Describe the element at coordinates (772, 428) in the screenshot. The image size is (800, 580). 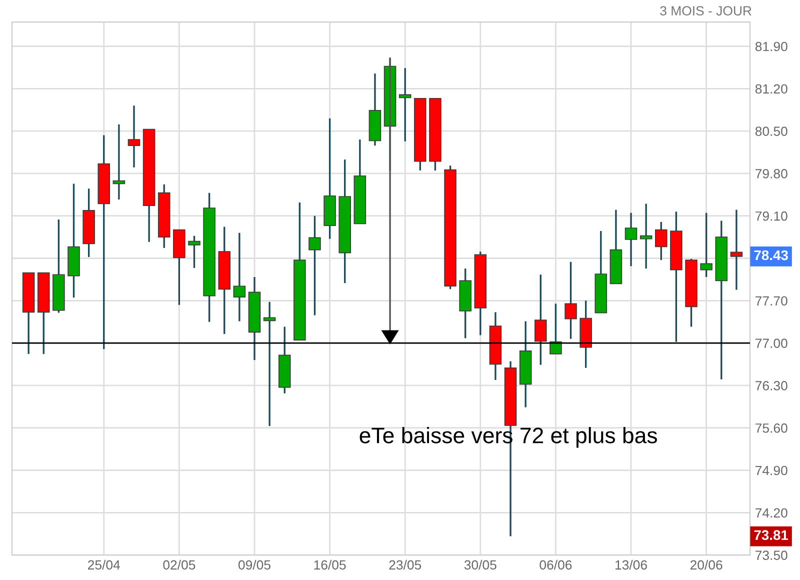
I see `y-tick-label: 75.60` at that location.